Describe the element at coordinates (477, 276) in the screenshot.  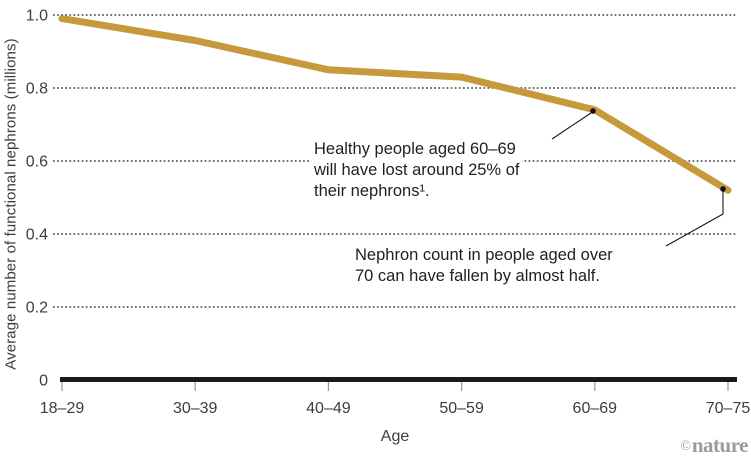
I see `annotation-70-75-line: 70 can have fallen by almost half.` at that location.